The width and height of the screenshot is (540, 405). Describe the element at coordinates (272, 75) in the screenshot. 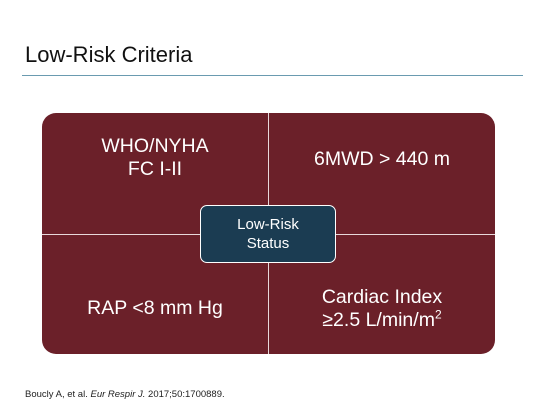

I see `title-rule` at that location.